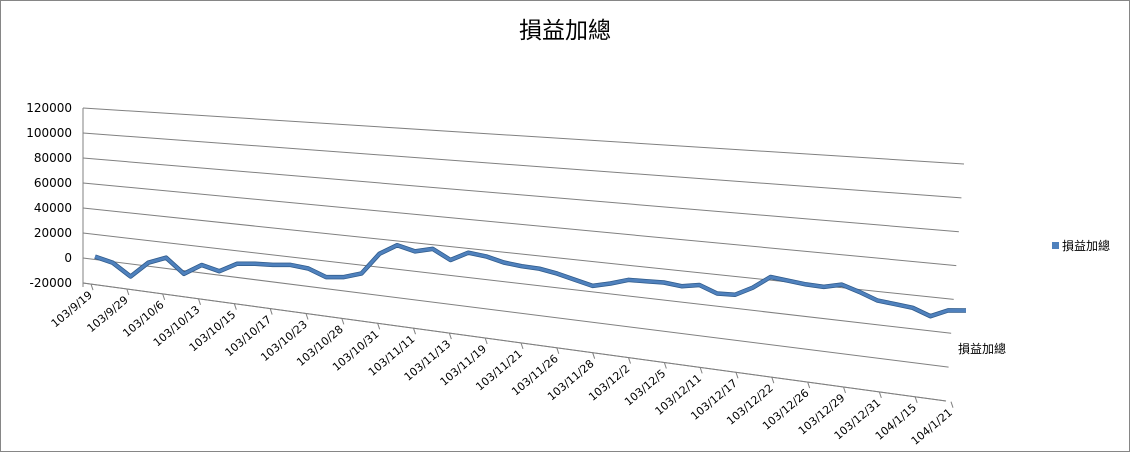  What do you see at coordinates (53, 183) in the screenshot?
I see `y-tick-label: 60000` at bounding box center [53, 183].